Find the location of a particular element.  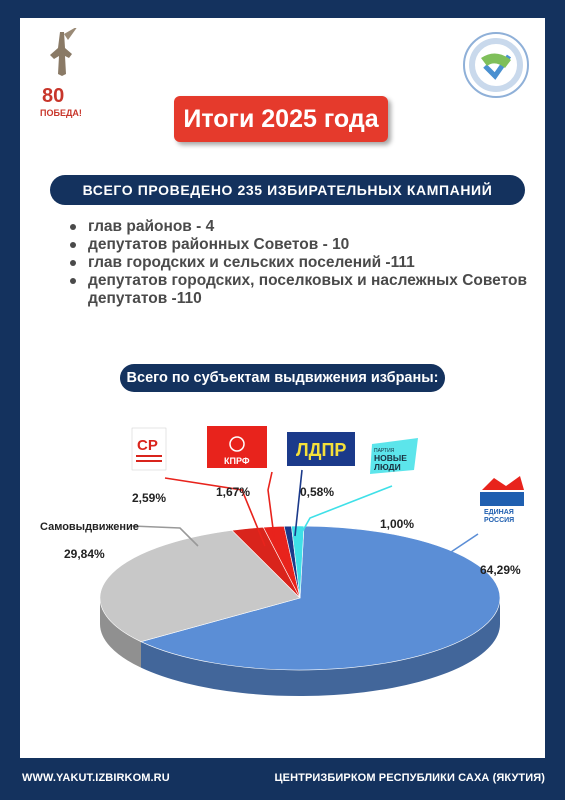

ldpr-logo-text: ЛДПР is located at coordinates (321, 450).